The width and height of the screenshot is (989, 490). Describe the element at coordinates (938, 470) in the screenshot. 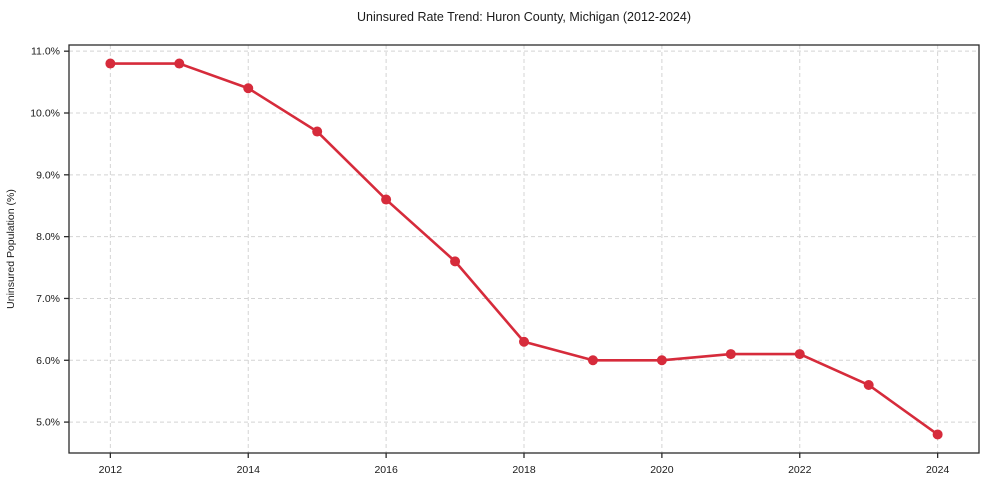

I see `x-tick-label: 2024` at that location.